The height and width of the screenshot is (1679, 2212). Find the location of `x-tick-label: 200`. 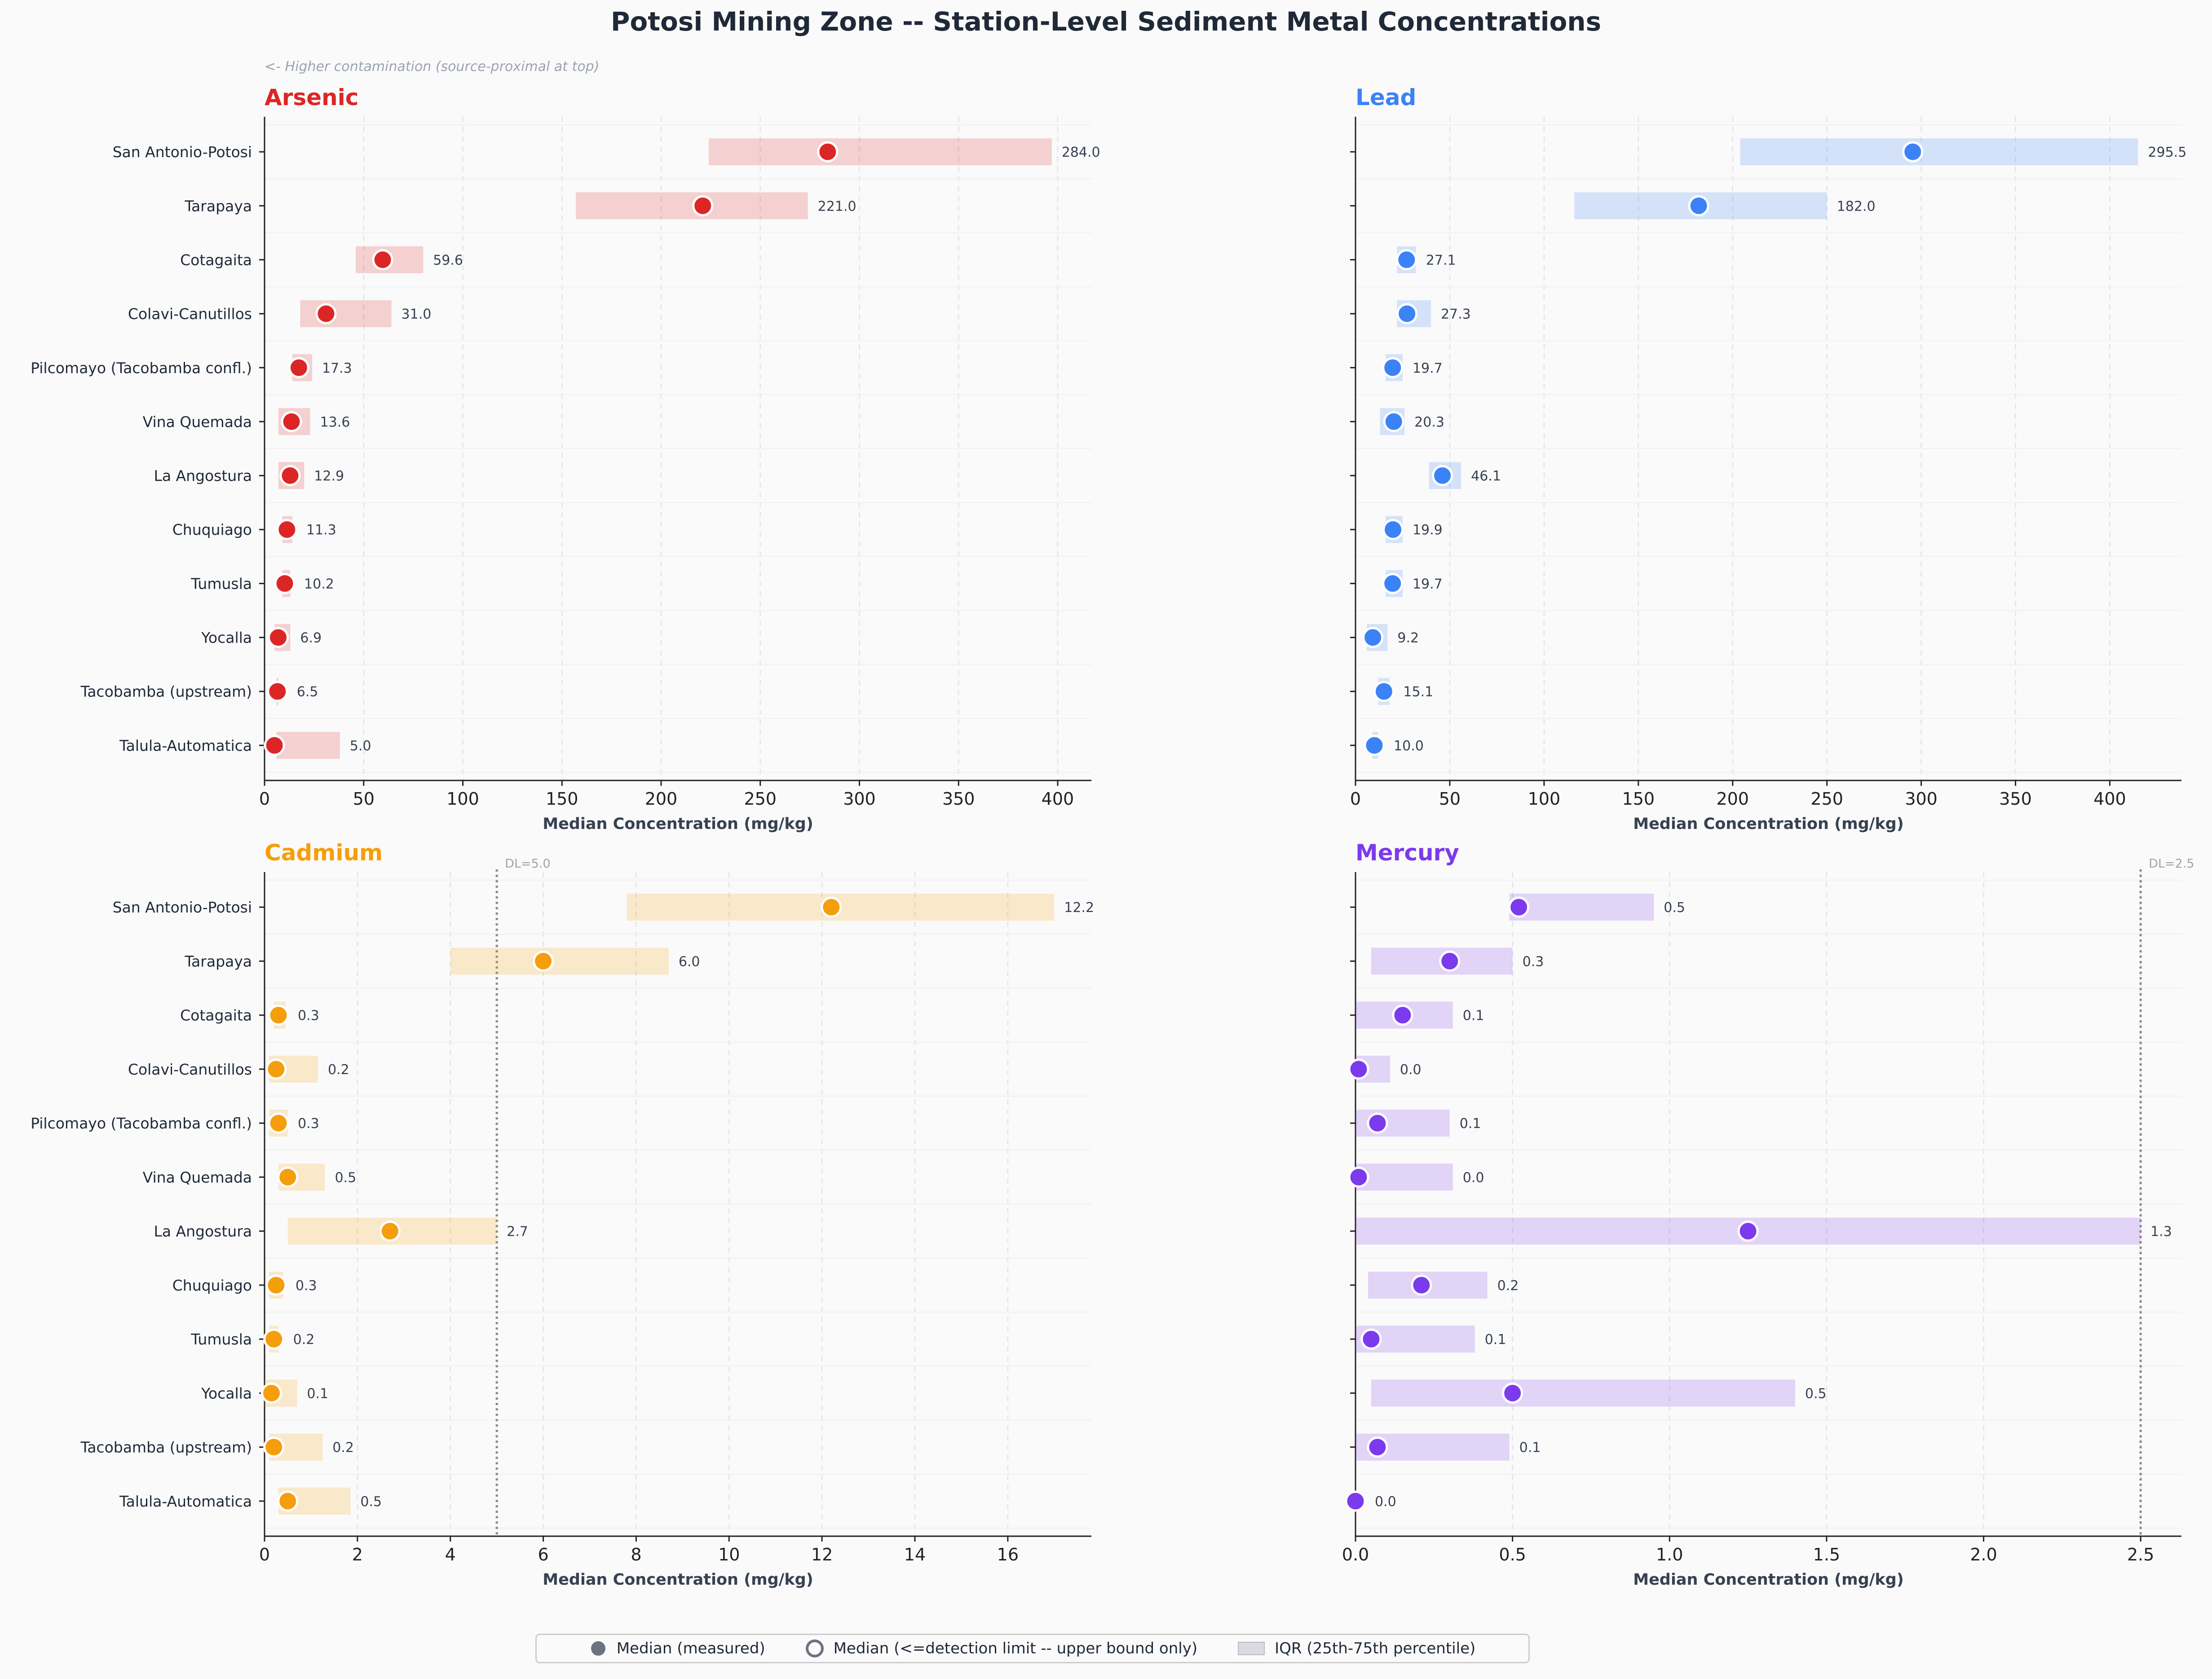

x-tick-label: 200 is located at coordinates (662, 799).